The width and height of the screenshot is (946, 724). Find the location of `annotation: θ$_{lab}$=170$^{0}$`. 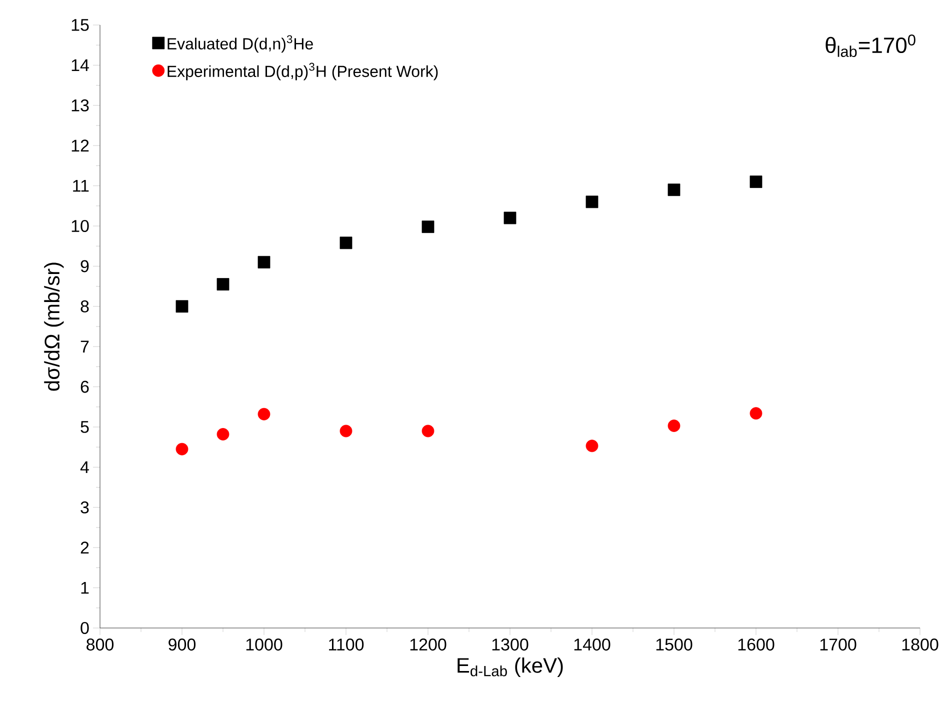

annotation: θ$_{lab}$=170$^{0}$ is located at coordinates (871, 46).